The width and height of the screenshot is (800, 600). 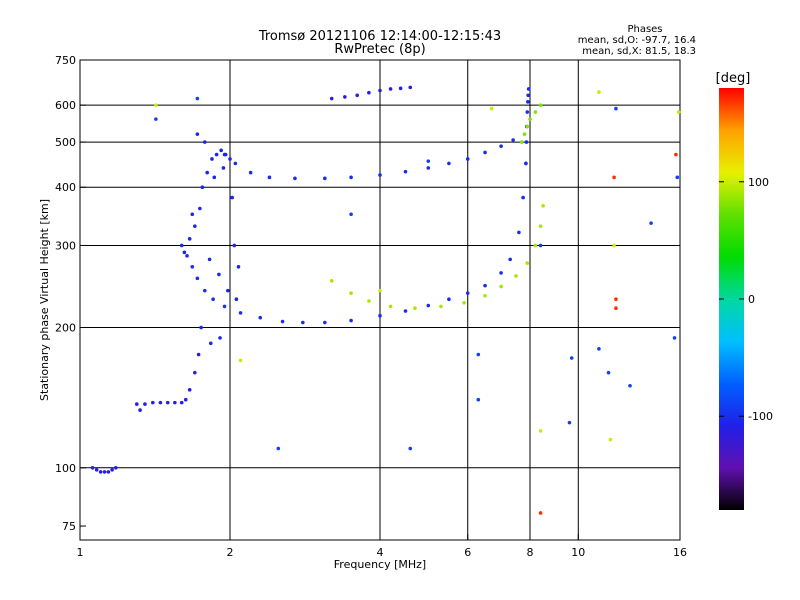 What do you see at coordinates (637, 40) in the screenshot?
I see `legend-line-o: mean, sd,O: -97.7, 16.4` at bounding box center [637, 40].